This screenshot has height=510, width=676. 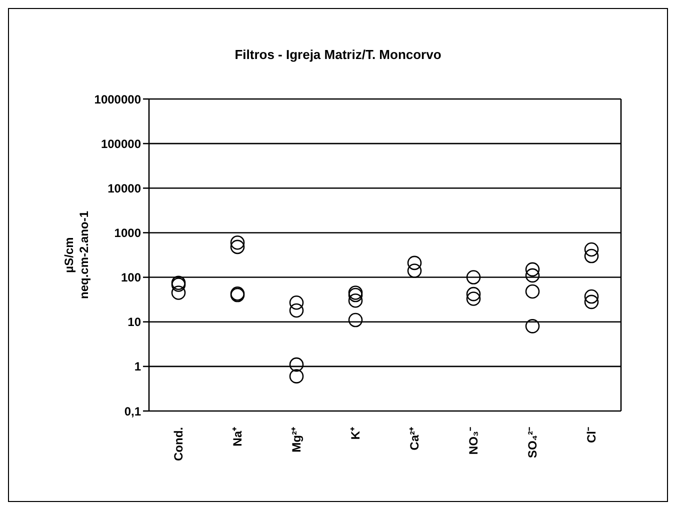 What do you see at coordinates (128, 233) in the screenshot?
I see `y-tick-label: 1000` at bounding box center [128, 233].